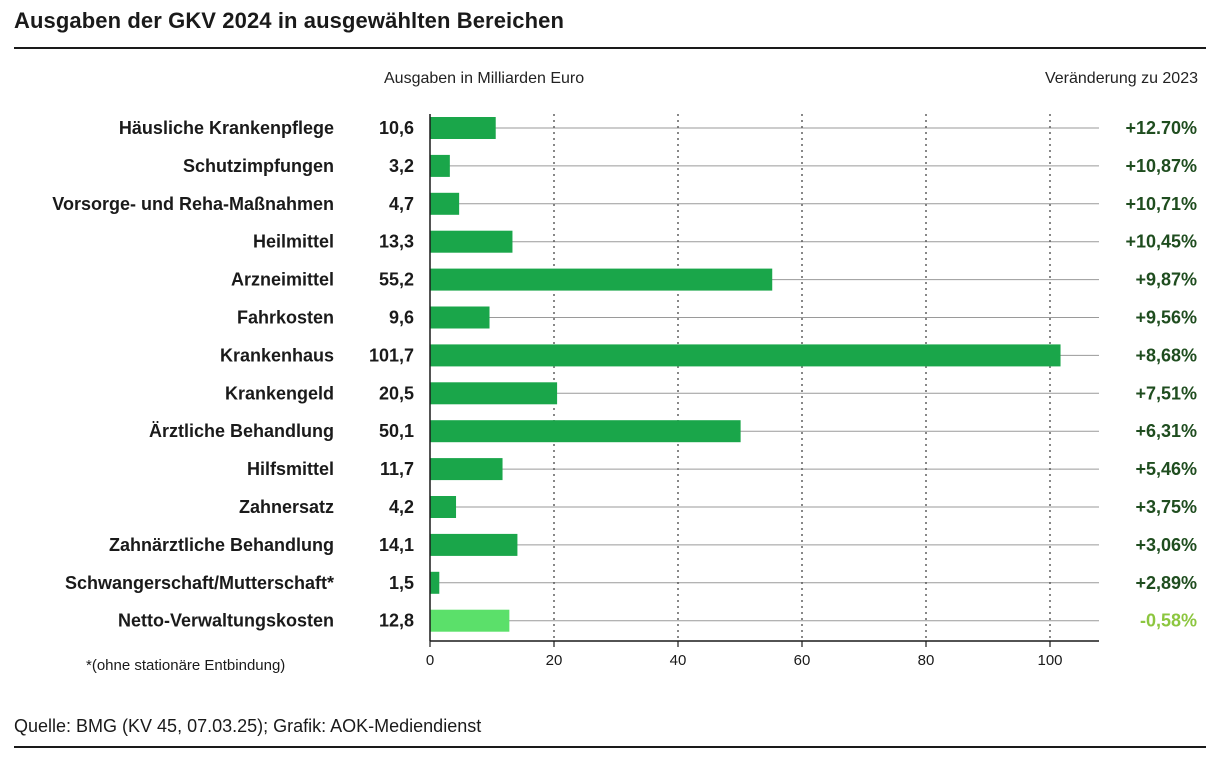 The height and width of the screenshot is (763, 1220). What do you see at coordinates (554, 660) in the screenshot?
I see `x-tick-label: 20` at bounding box center [554, 660].